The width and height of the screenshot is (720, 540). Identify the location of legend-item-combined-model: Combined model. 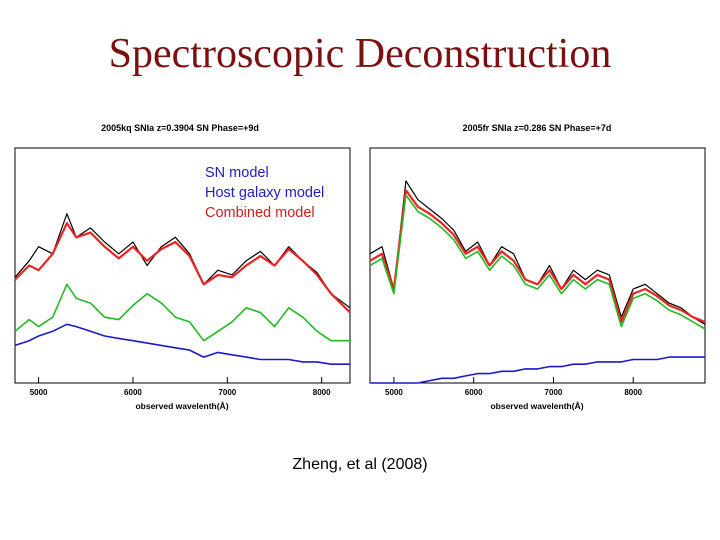
(260, 213).